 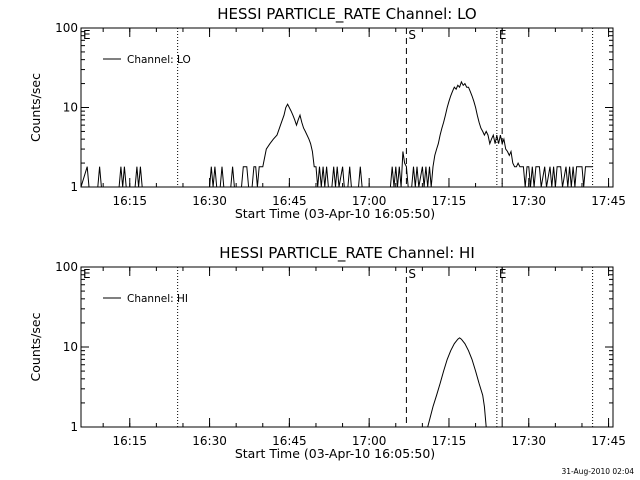 What do you see at coordinates (347, 253) in the screenshot?
I see `chart-title: HESSI PARTICLE_RATE Channel: HI` at bounding box center [347, 253].